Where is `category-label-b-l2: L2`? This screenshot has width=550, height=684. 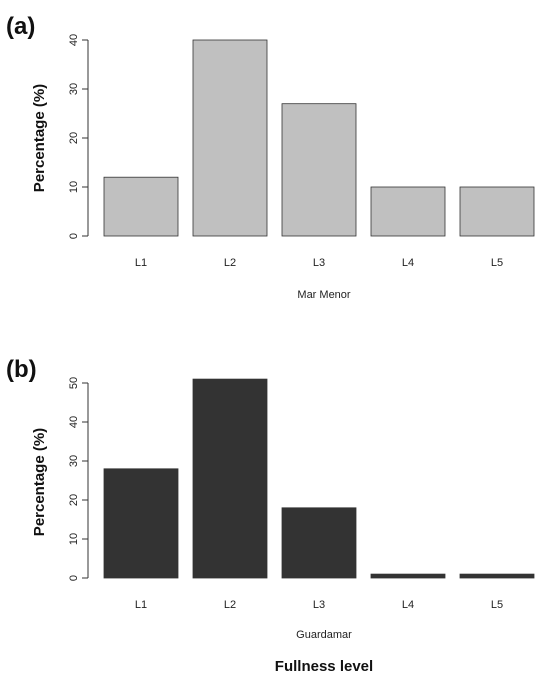 category-label-b-l2: L2 is located at coordinates (230, 605).